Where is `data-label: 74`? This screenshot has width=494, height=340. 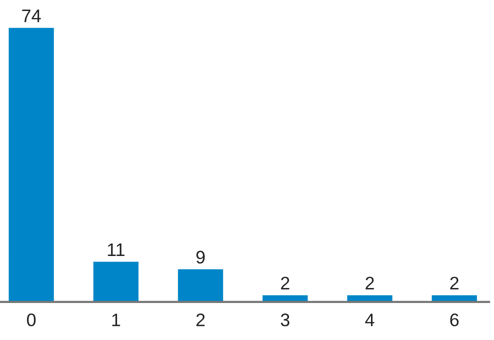
data-label: 74 is located at coordinates (31, 16).